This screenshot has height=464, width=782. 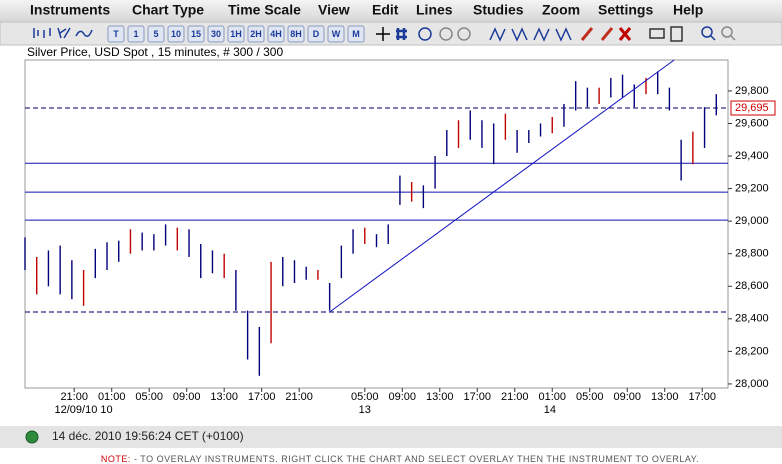 I want to click on period-button-label: M, so click(x=356, y=34).